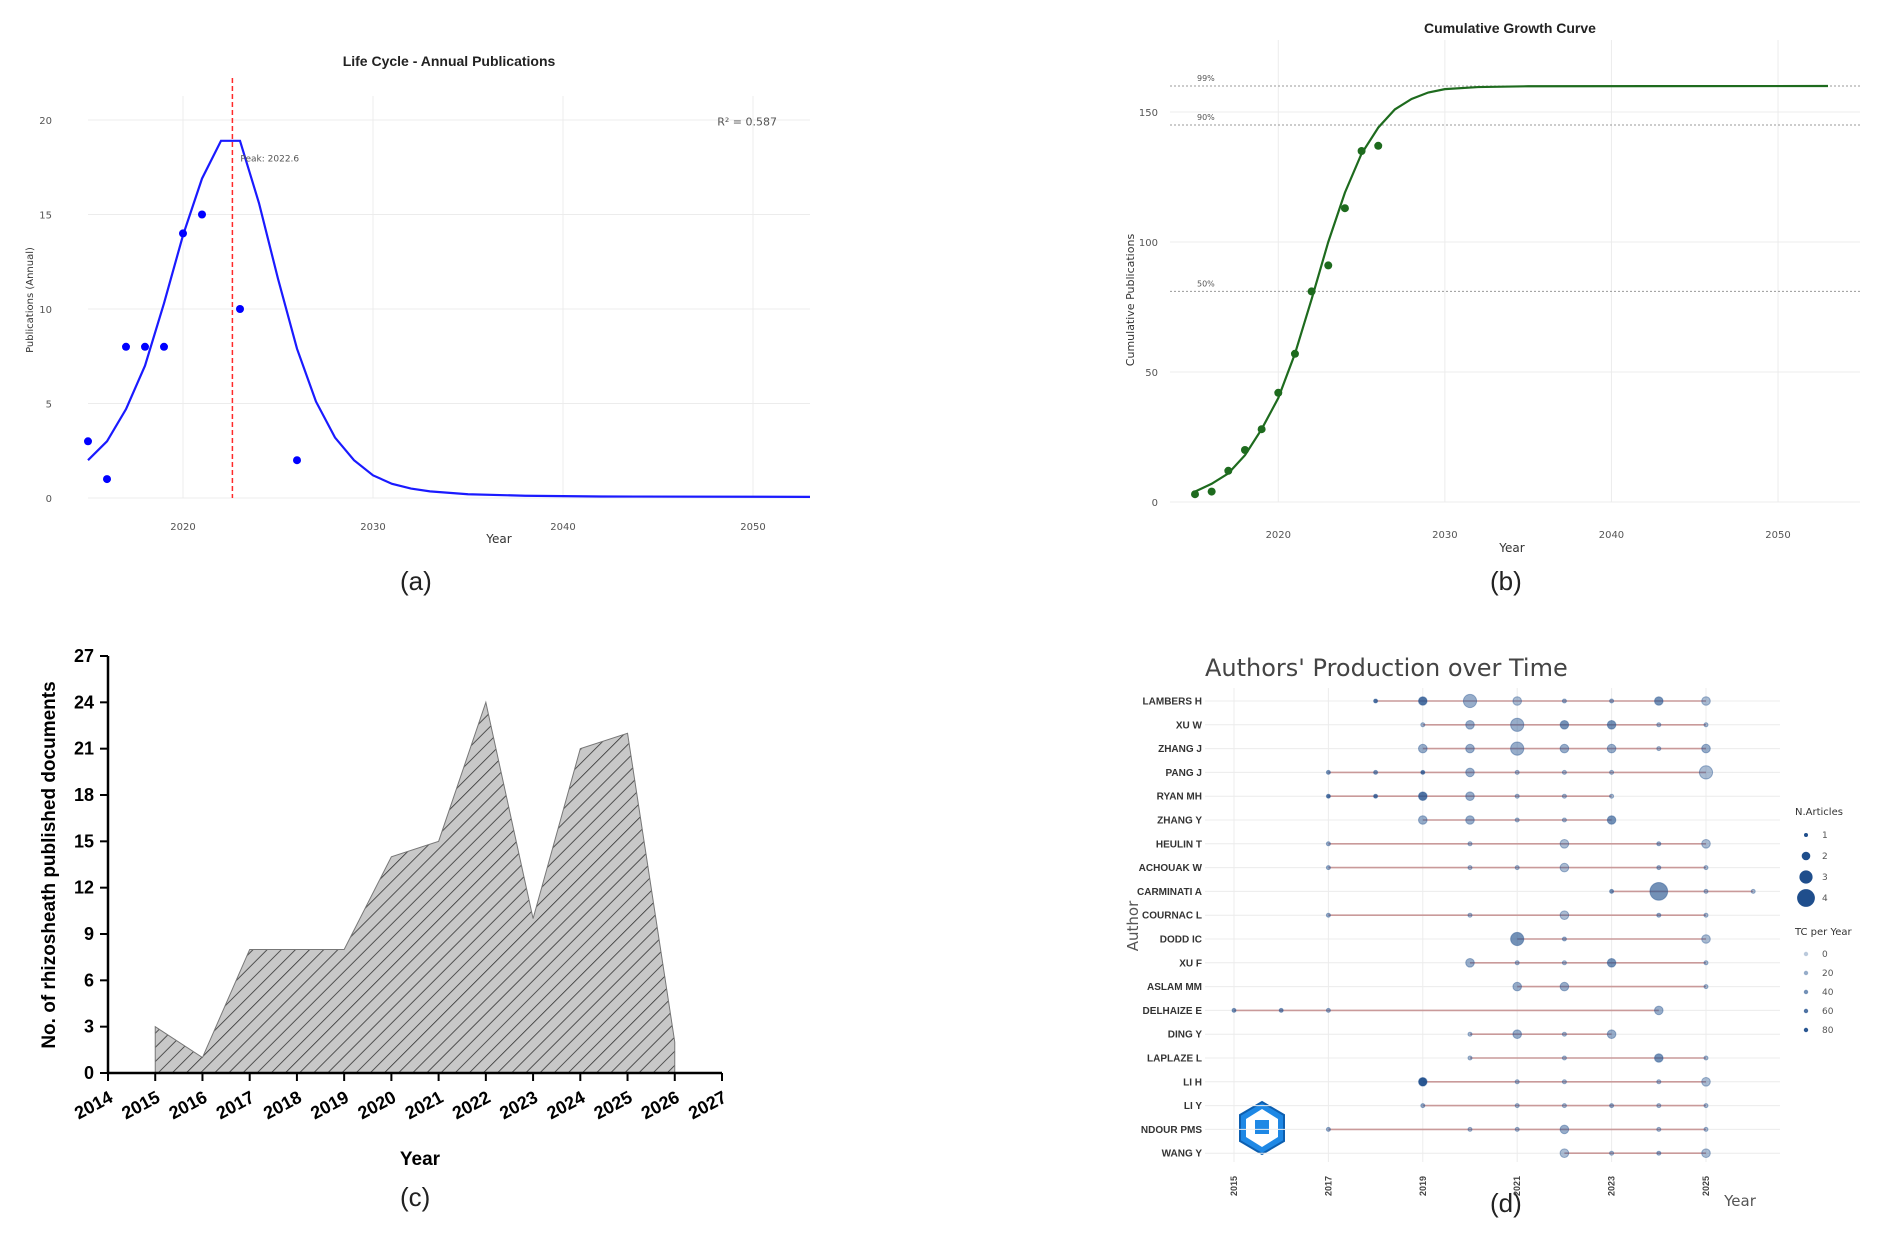  Describe the element at coordinates (415, 887) in the screenshot. I see `area-series` at that location.